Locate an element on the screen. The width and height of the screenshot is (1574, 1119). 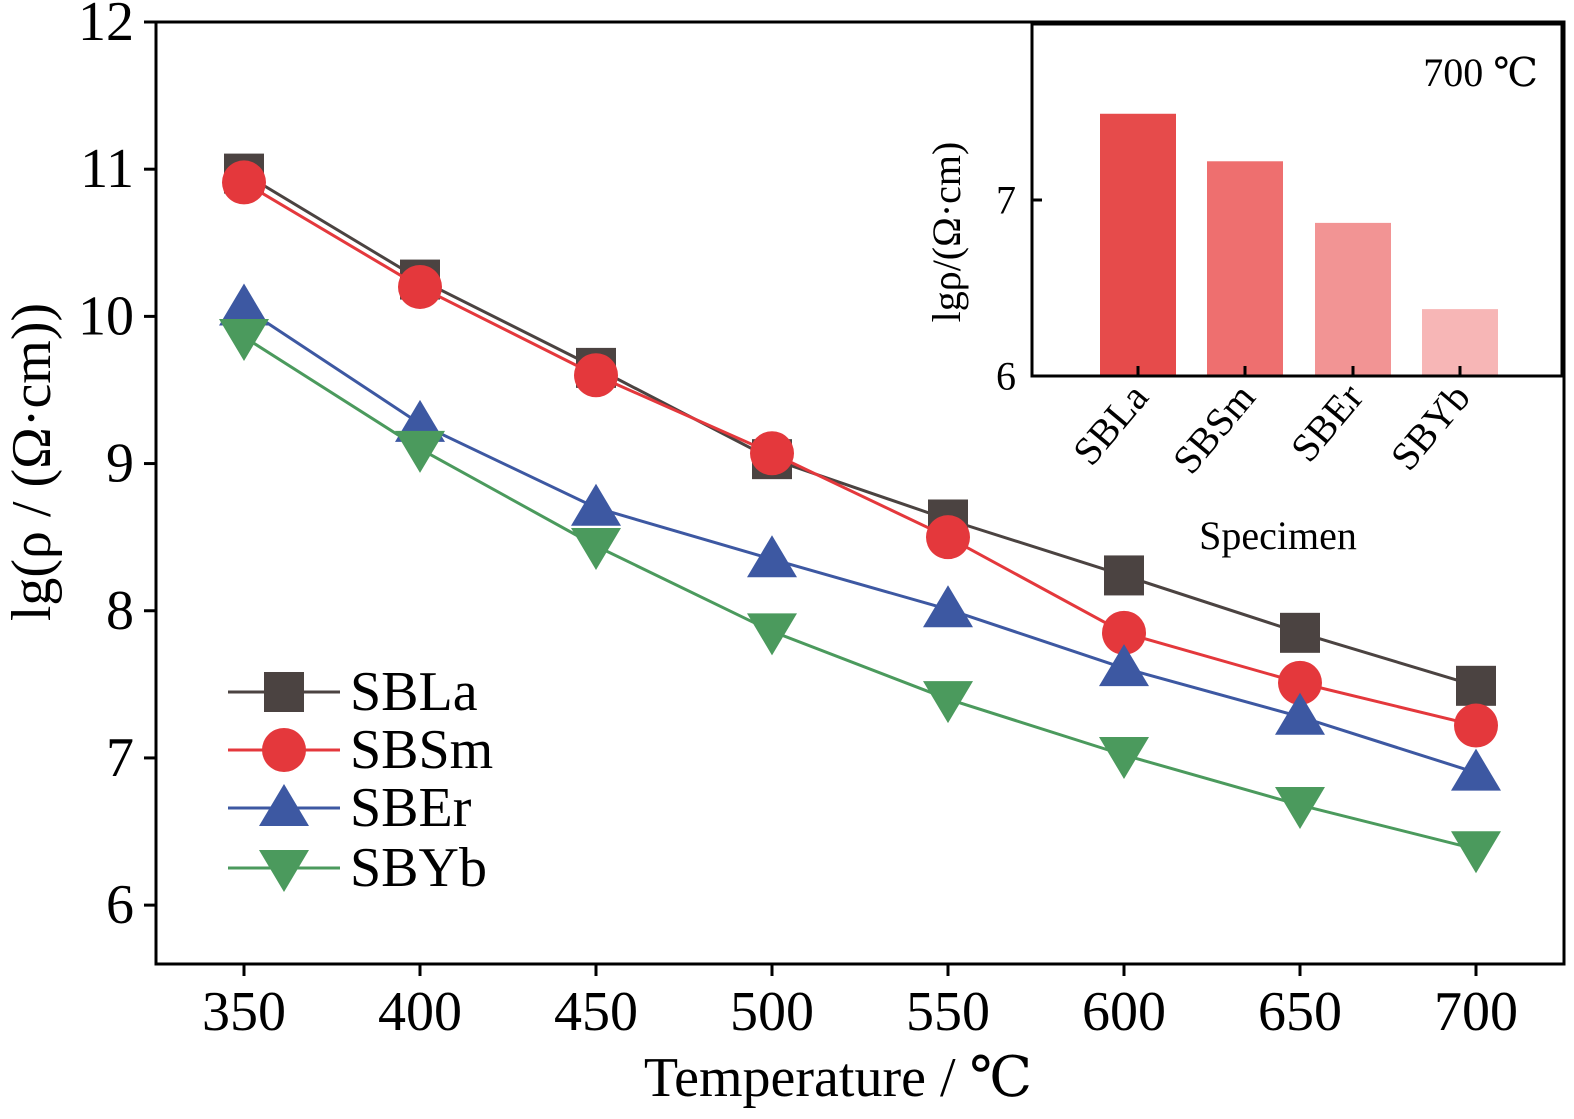
main-y-tick-label: 8 is located at coordinates (120, 611).